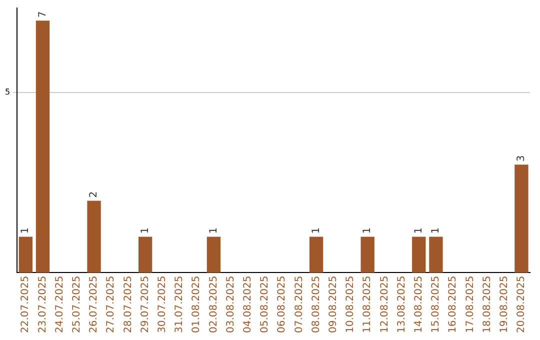  What do you see at coordinates (60, 305) in the screenshot?
I see `x-tick-label: 24.07.2025` at bounding box center [60, 305].